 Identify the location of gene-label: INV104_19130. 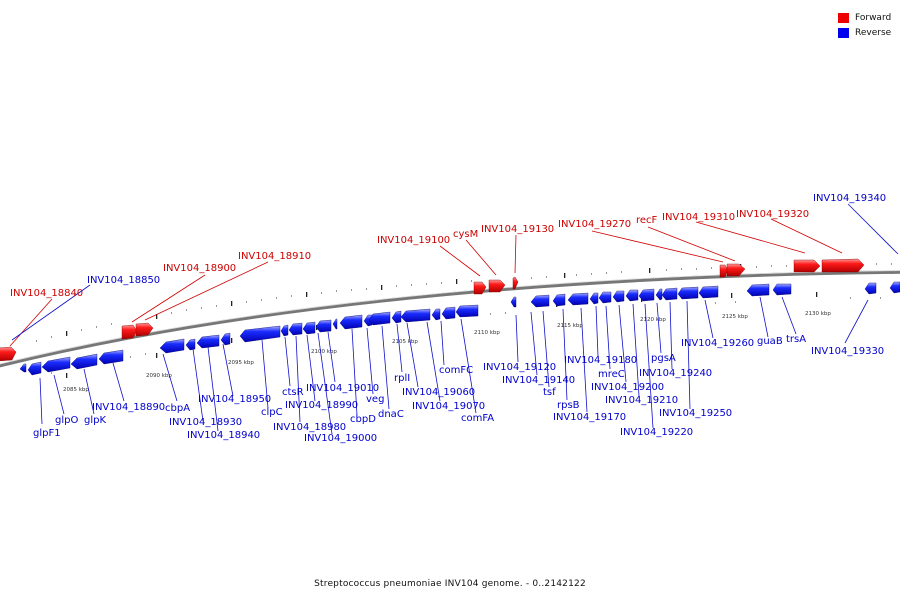
(517, 229).